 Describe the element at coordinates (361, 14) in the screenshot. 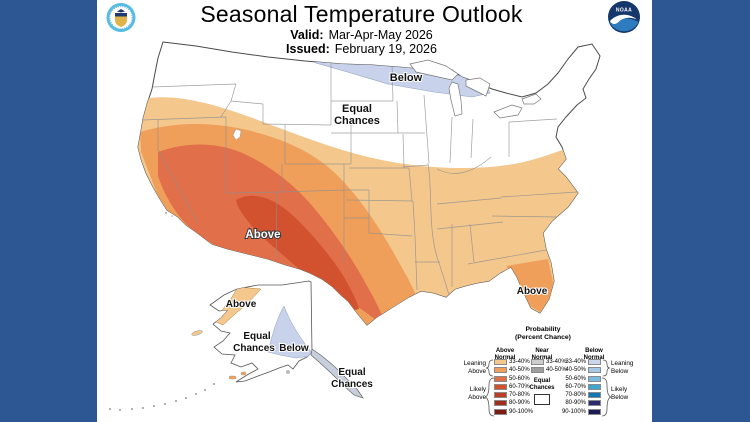

I see `page-title: Seasonal Temperature Outlook` at that location.